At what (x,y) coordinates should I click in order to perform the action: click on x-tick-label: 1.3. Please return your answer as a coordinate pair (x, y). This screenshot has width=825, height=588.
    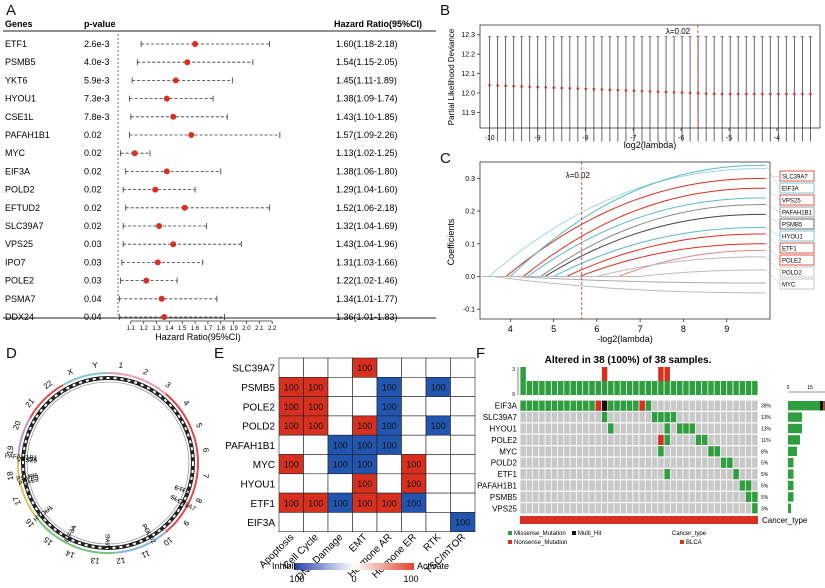
    Looking at the image, I should click on (156, 329).